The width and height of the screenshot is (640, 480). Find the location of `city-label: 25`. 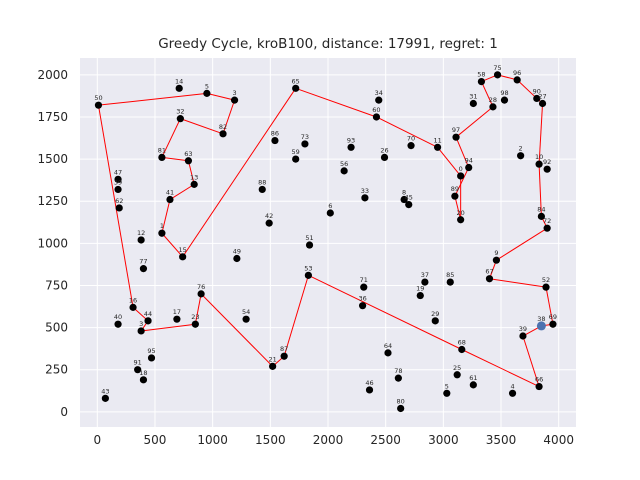

city-label: 25 is located at coordinates (457, 368).